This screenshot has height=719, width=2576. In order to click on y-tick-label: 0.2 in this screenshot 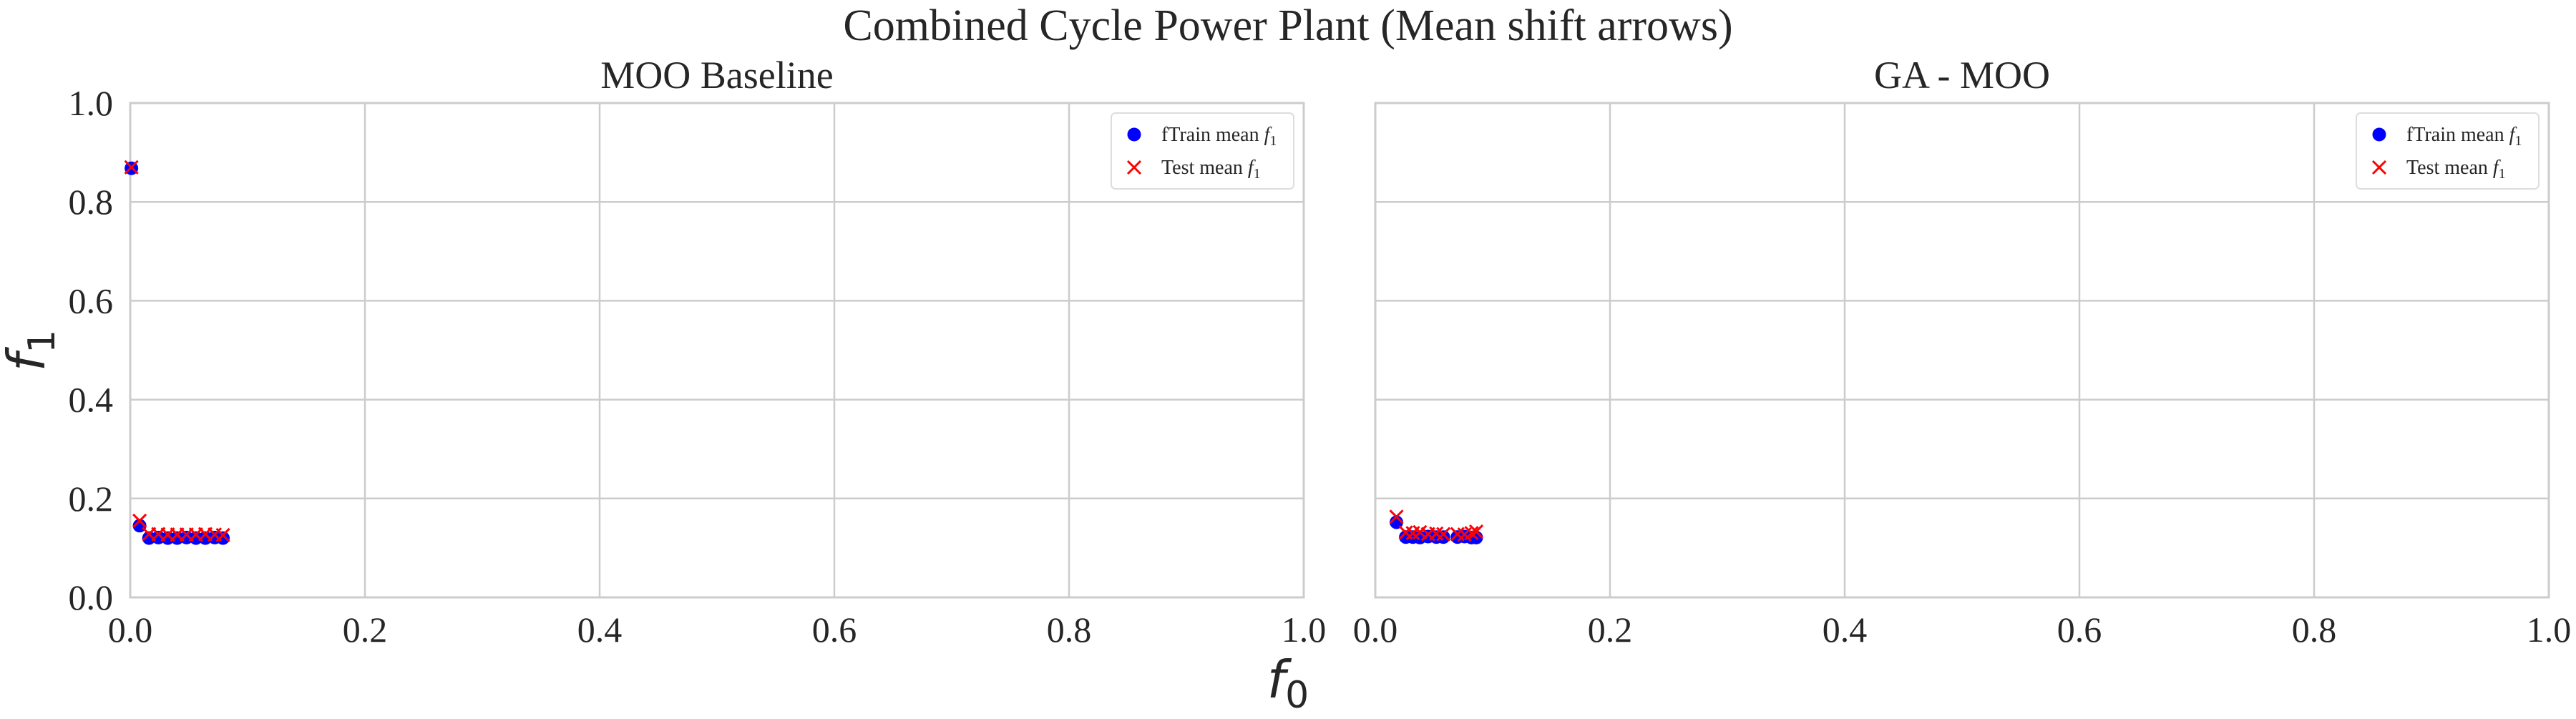, I will do `click(91, 499)`.